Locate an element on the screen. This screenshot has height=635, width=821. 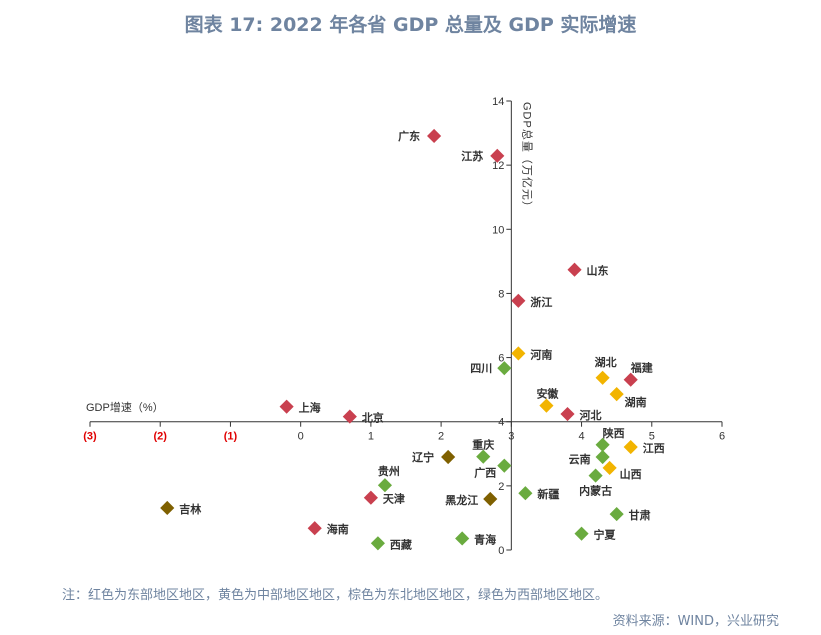
data-label: 贵州 is located at coordinates (389, 471).